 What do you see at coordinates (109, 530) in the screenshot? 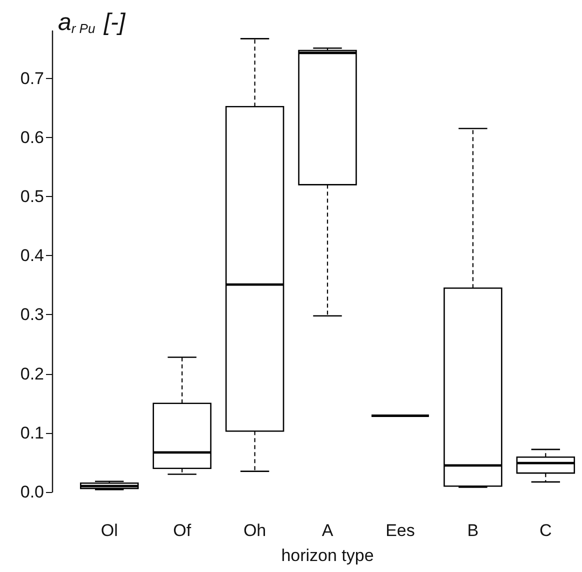
I see `x-tick-label: Ol` at bounding box center [109, 530].